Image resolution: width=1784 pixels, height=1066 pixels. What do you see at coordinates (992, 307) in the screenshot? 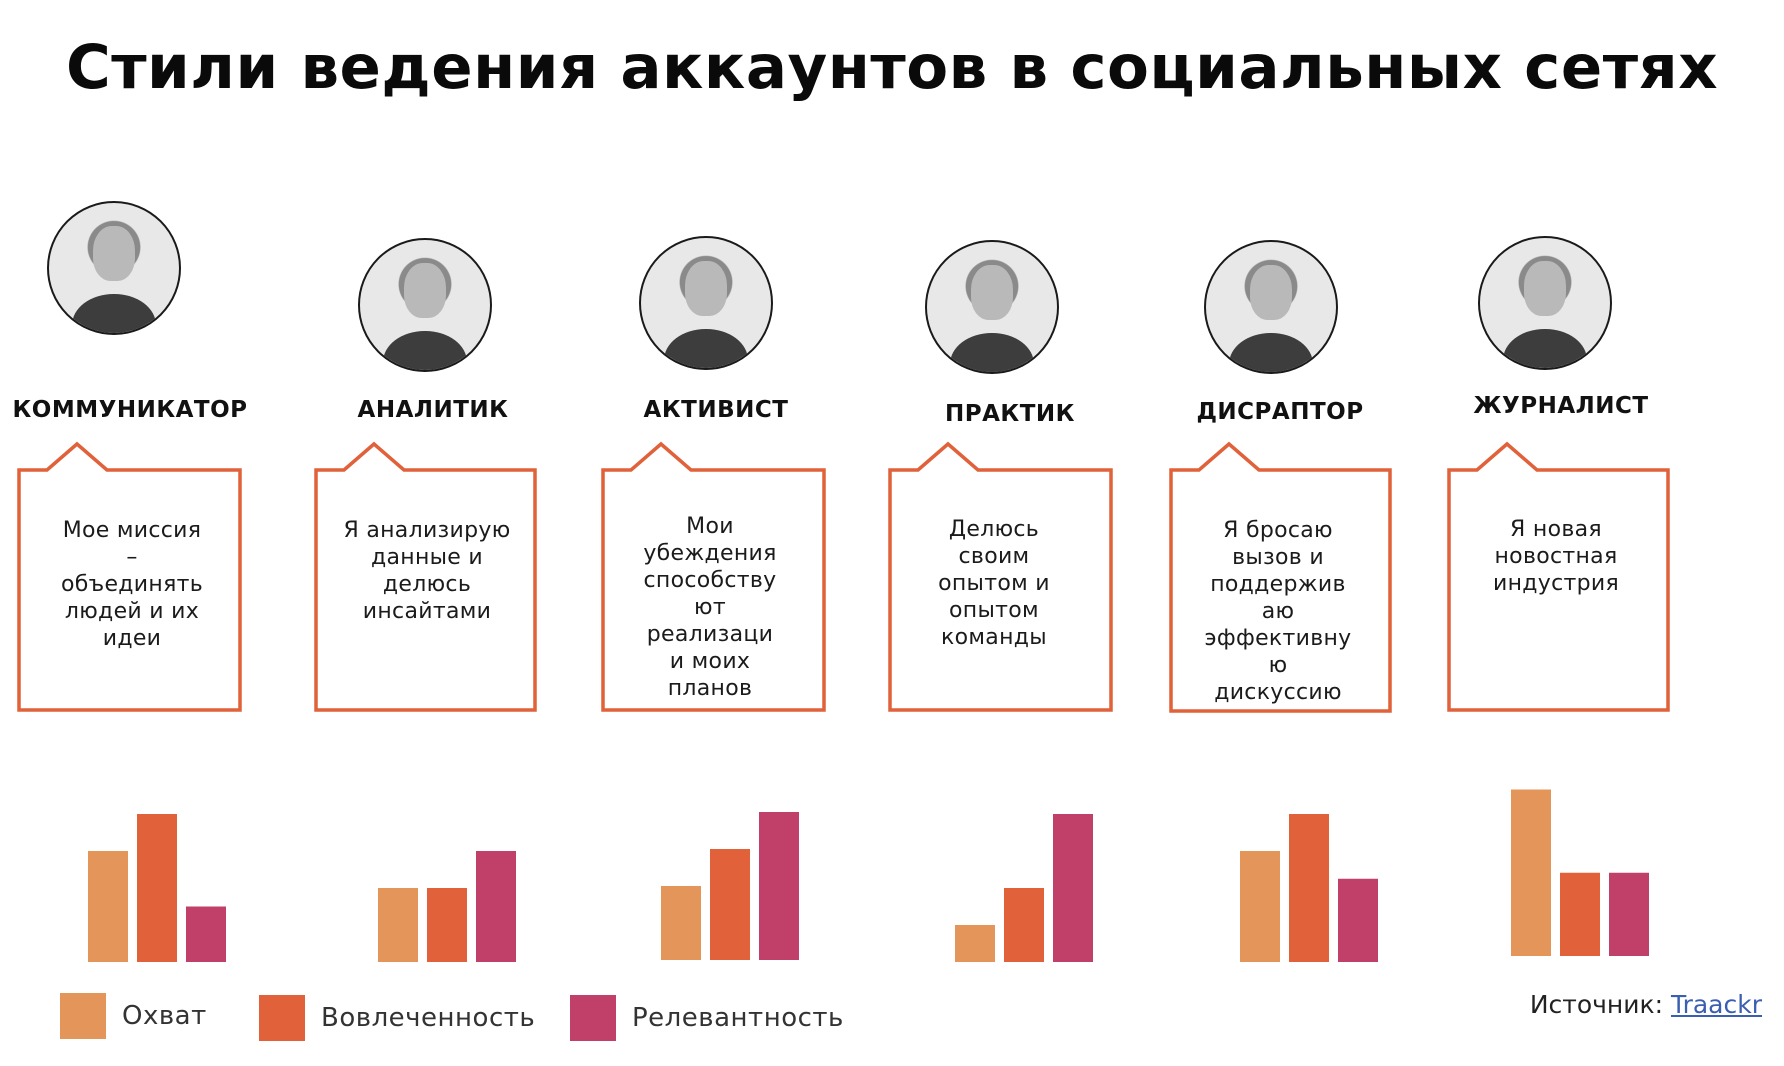
I see `avatar-praktik` at bounding box center [992, 307].